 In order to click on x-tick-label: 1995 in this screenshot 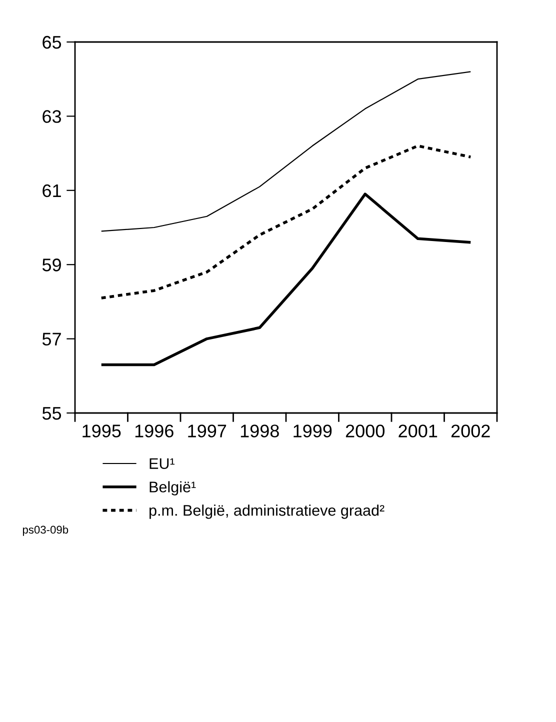, I will do `click(101, 431)`.